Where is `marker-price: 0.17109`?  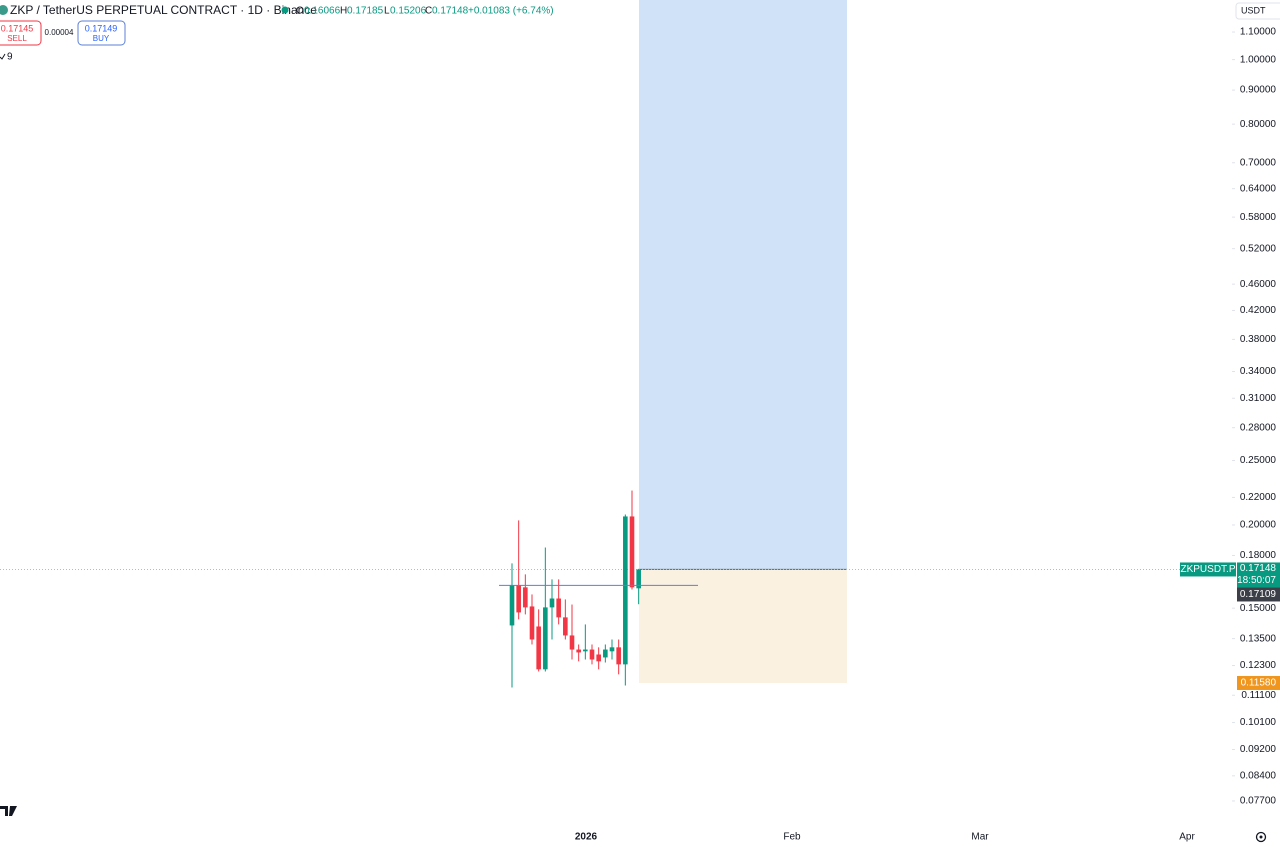
marker-price: 0.17109 is located at coordinates (1258, 594).